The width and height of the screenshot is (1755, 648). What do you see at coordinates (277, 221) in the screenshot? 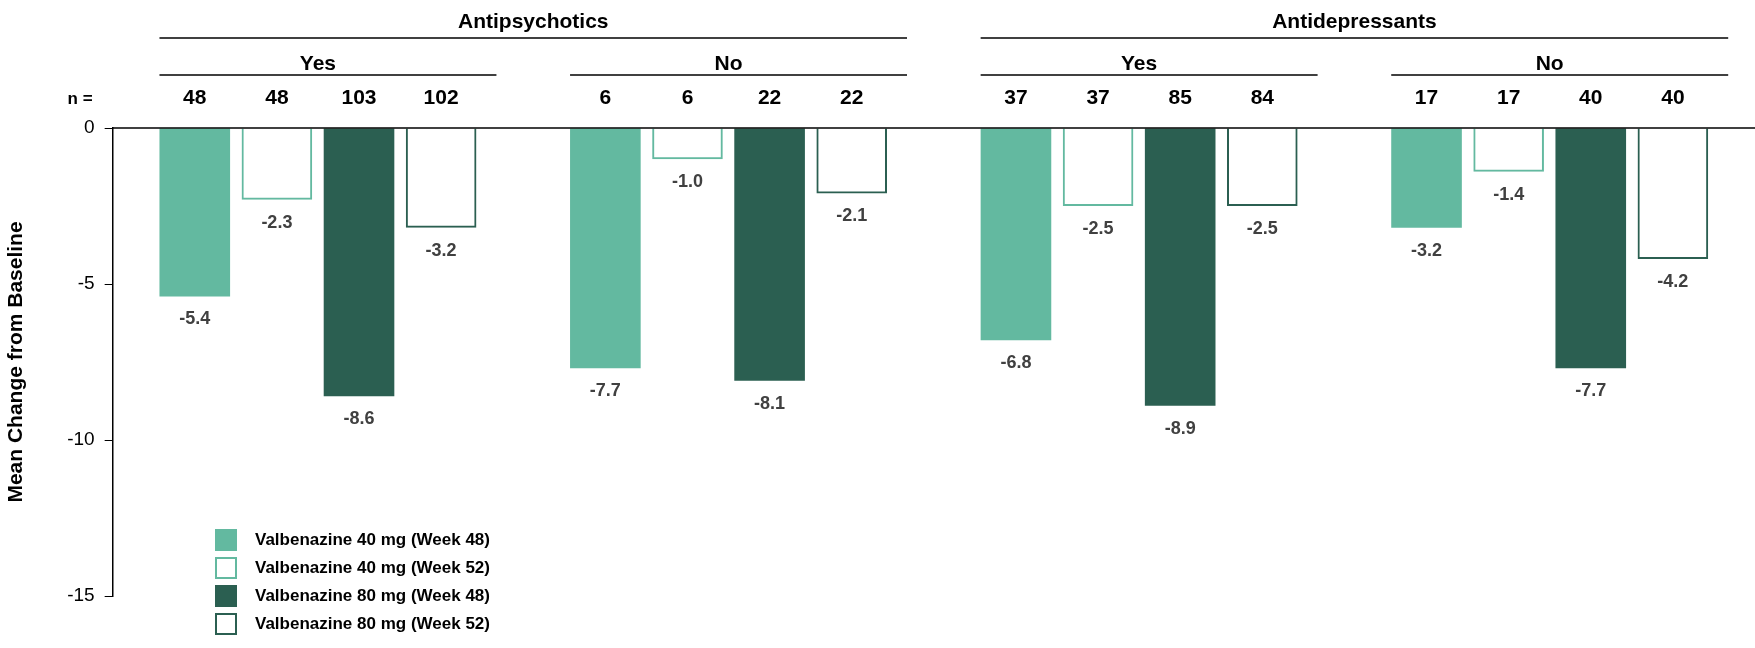
I see `data-label: -2.3` at bounding box center [277, 221].